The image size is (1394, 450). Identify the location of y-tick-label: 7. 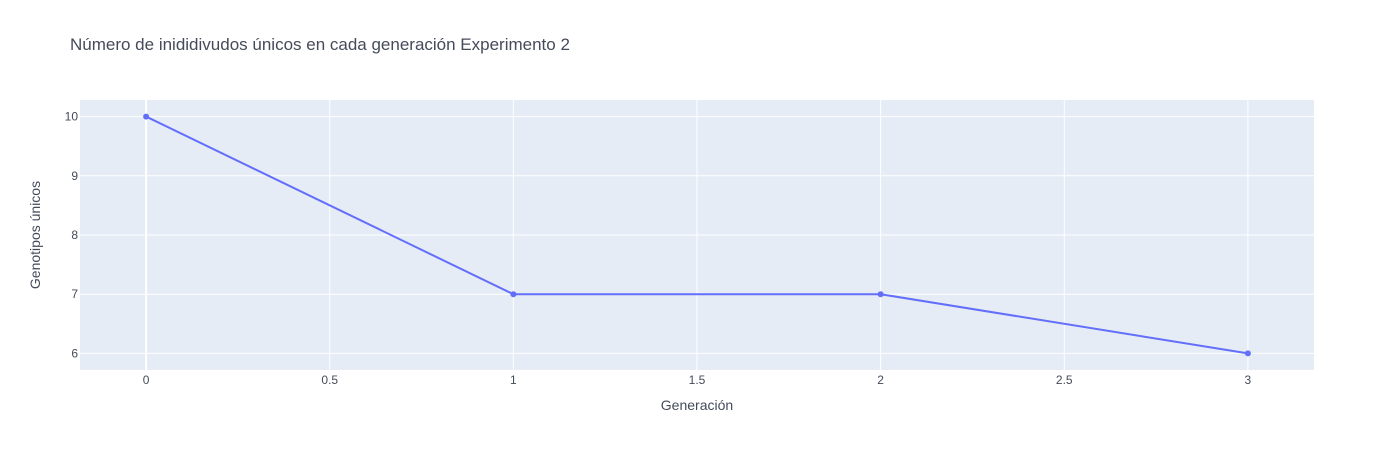
(74, 294).